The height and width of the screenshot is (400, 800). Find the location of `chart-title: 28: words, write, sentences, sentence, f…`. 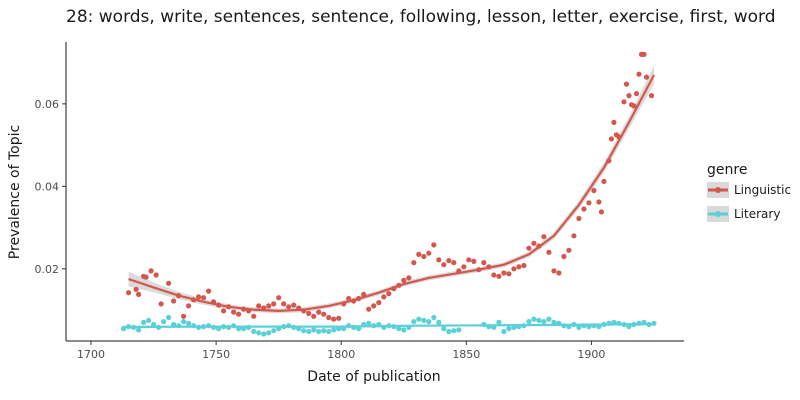

chart-title: 28: words, write, sentences, sentence, f… is located at coordinates (420, 17).